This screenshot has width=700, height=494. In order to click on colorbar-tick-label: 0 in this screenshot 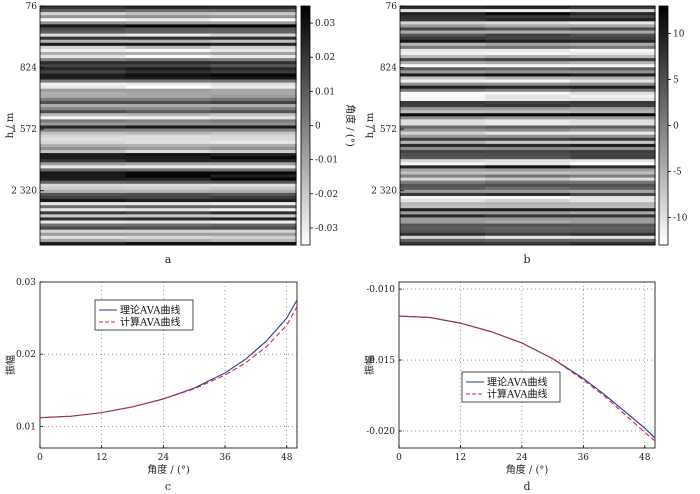, I will do `click(676, 127)`.